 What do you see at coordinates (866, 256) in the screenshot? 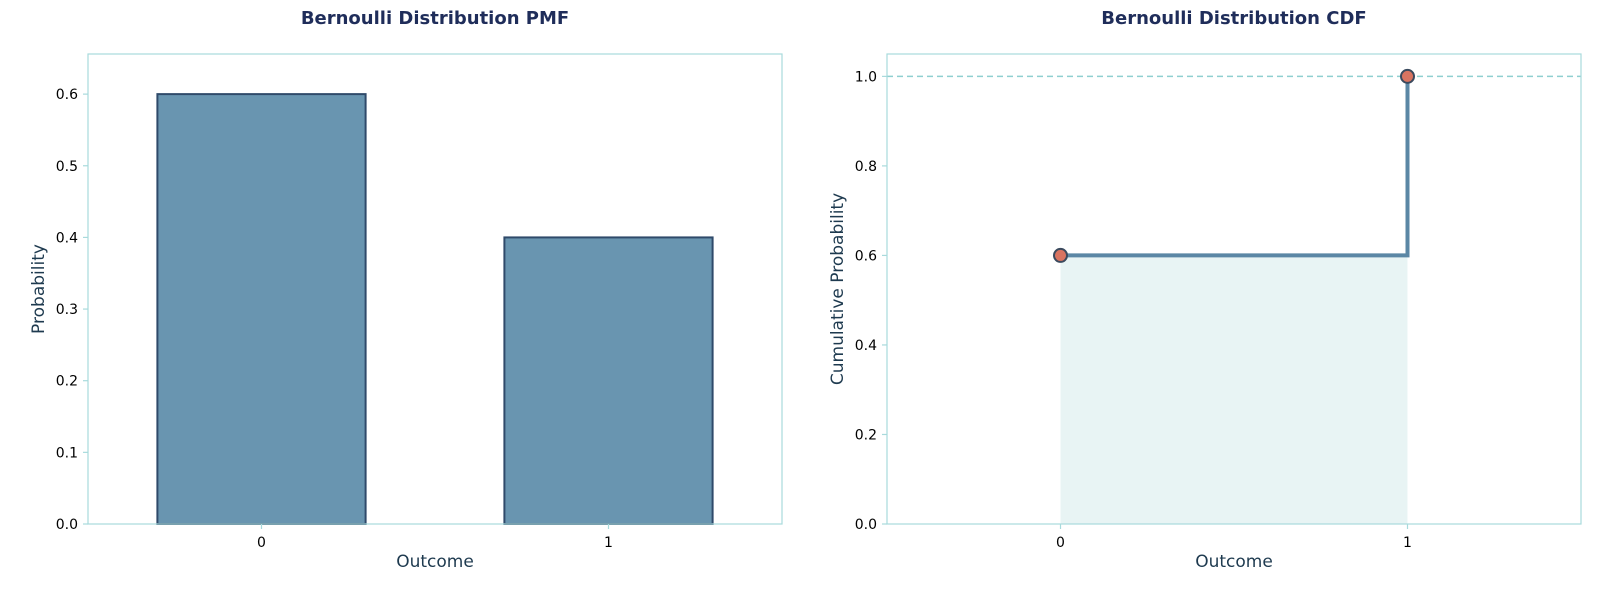
I see `cdf-y-tick-label: 0.6` at bounding box center [866, 256].